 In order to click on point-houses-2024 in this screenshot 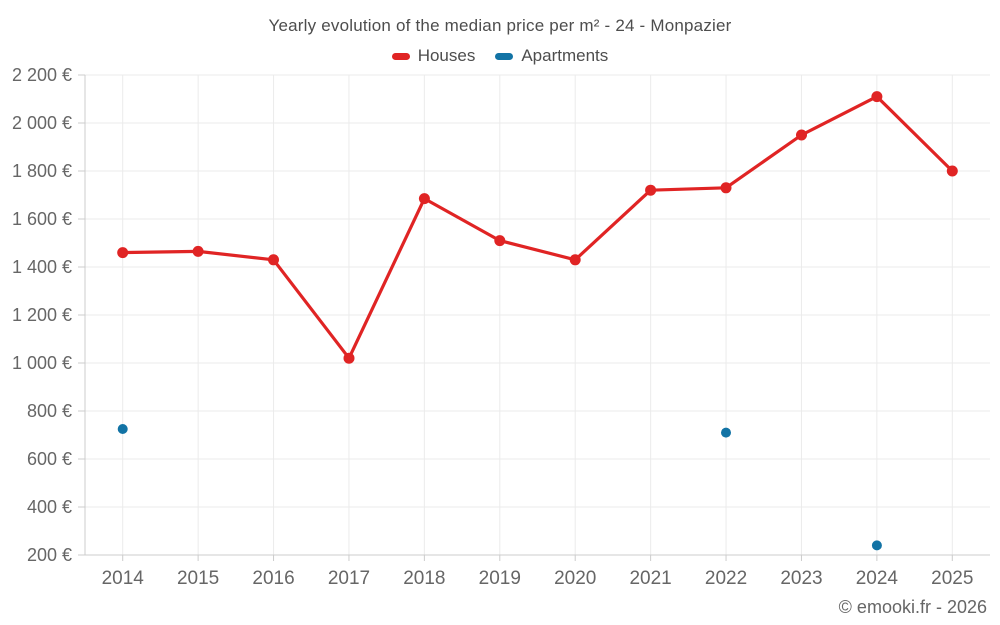, I will do `click(877, 97)`.